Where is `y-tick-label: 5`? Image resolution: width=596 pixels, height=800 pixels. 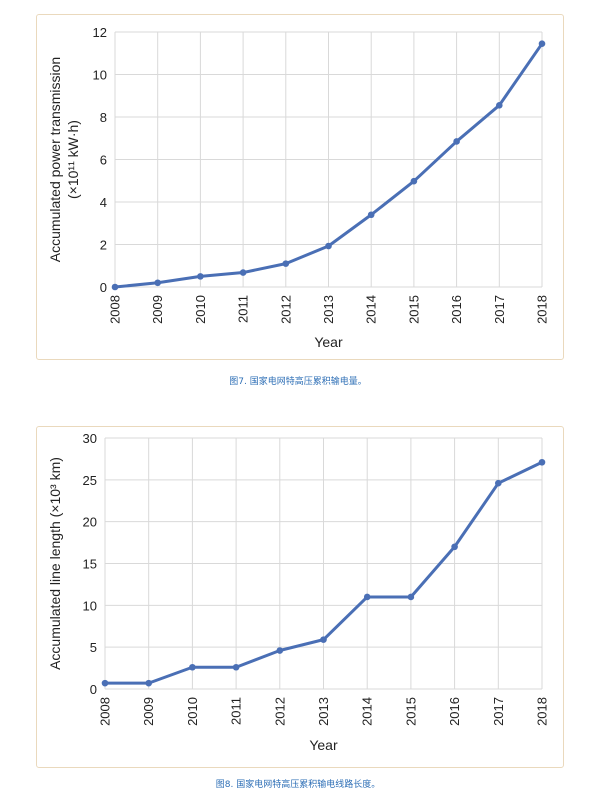 y-tick-label: 5 is located at coordinates (93, 647).